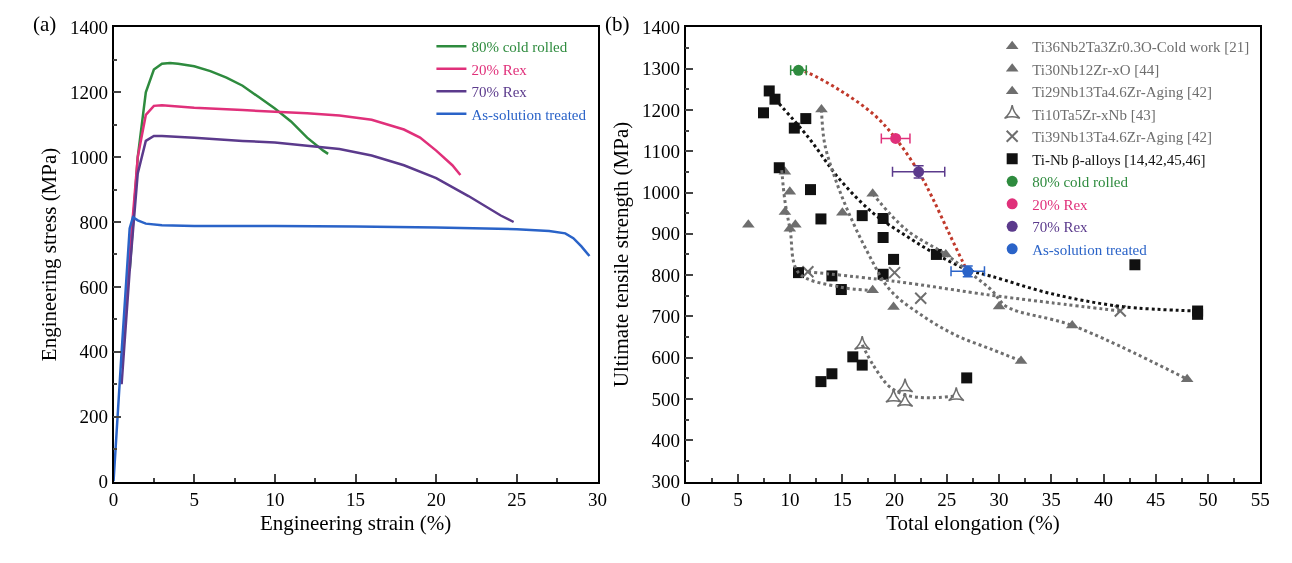  Describe the element at coordinates (355, 522) in the screenshot. I see `x-axis-title: Engineering strain (%)` at that location.